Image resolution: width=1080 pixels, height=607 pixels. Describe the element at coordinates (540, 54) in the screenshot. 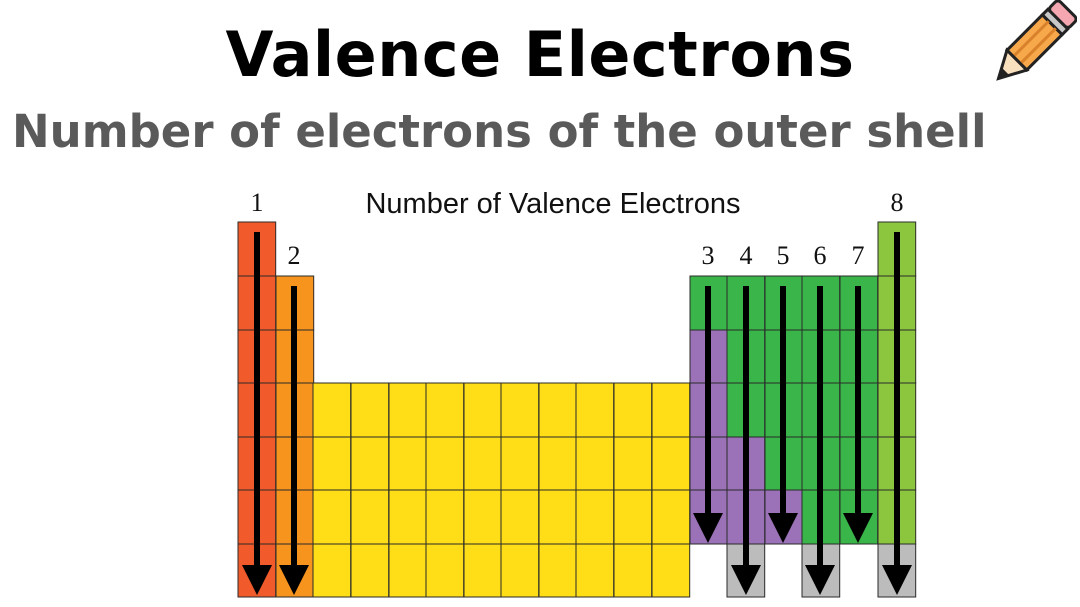

I see `page-title: Valence Electrons` at that location.